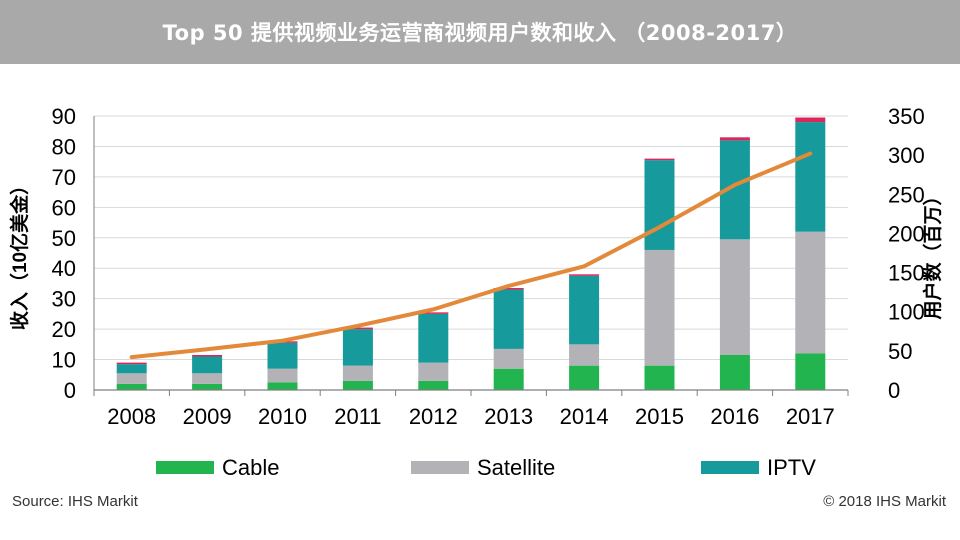  I want to click on bar-other-2008, so click(131, 363).